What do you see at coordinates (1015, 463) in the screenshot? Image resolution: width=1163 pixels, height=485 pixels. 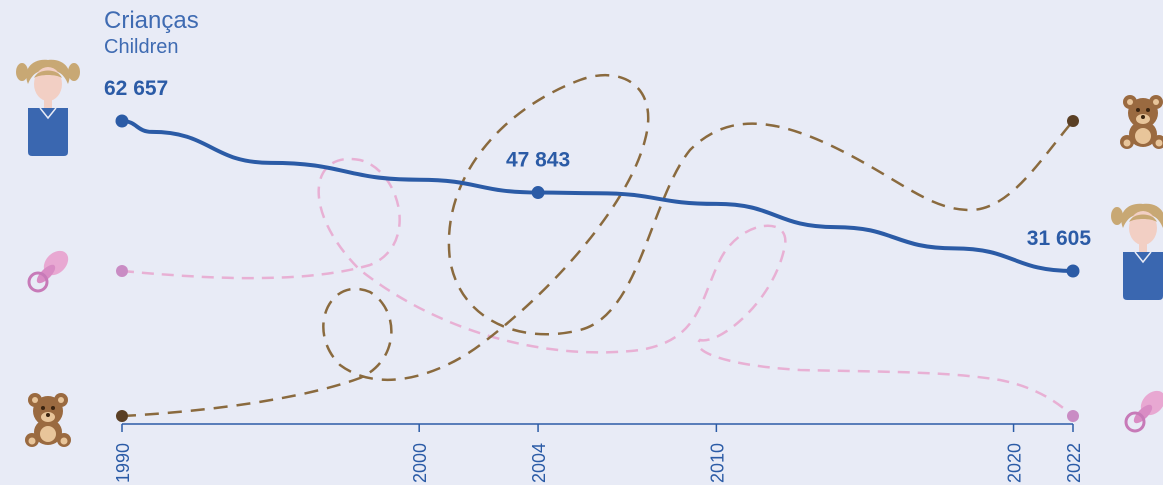 I see `x-tick-label-2020: 2020` at bounding box center [1015, 463].